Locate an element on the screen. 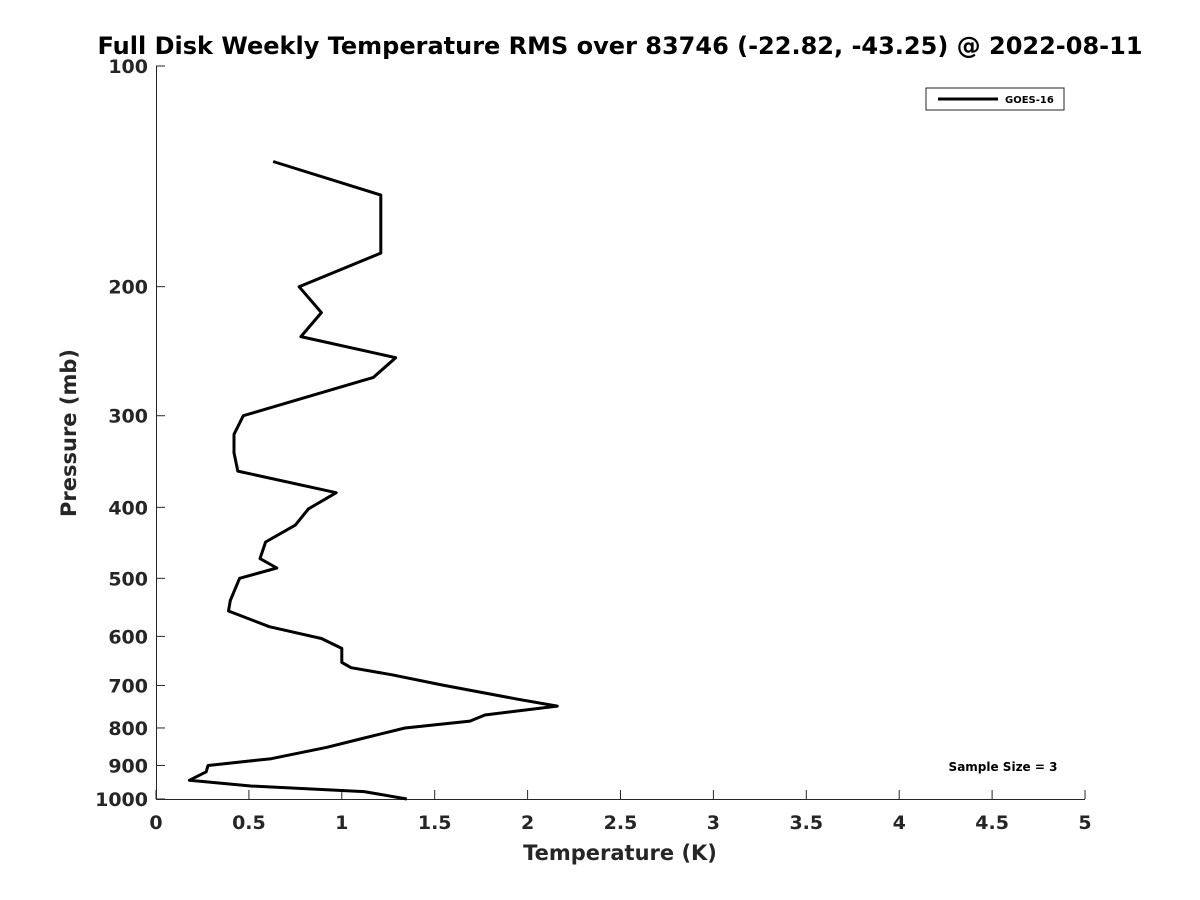 This screenshot has height=900, width=1200. x-axis-label: Temperature (K) is located at coordinates (620, 853).